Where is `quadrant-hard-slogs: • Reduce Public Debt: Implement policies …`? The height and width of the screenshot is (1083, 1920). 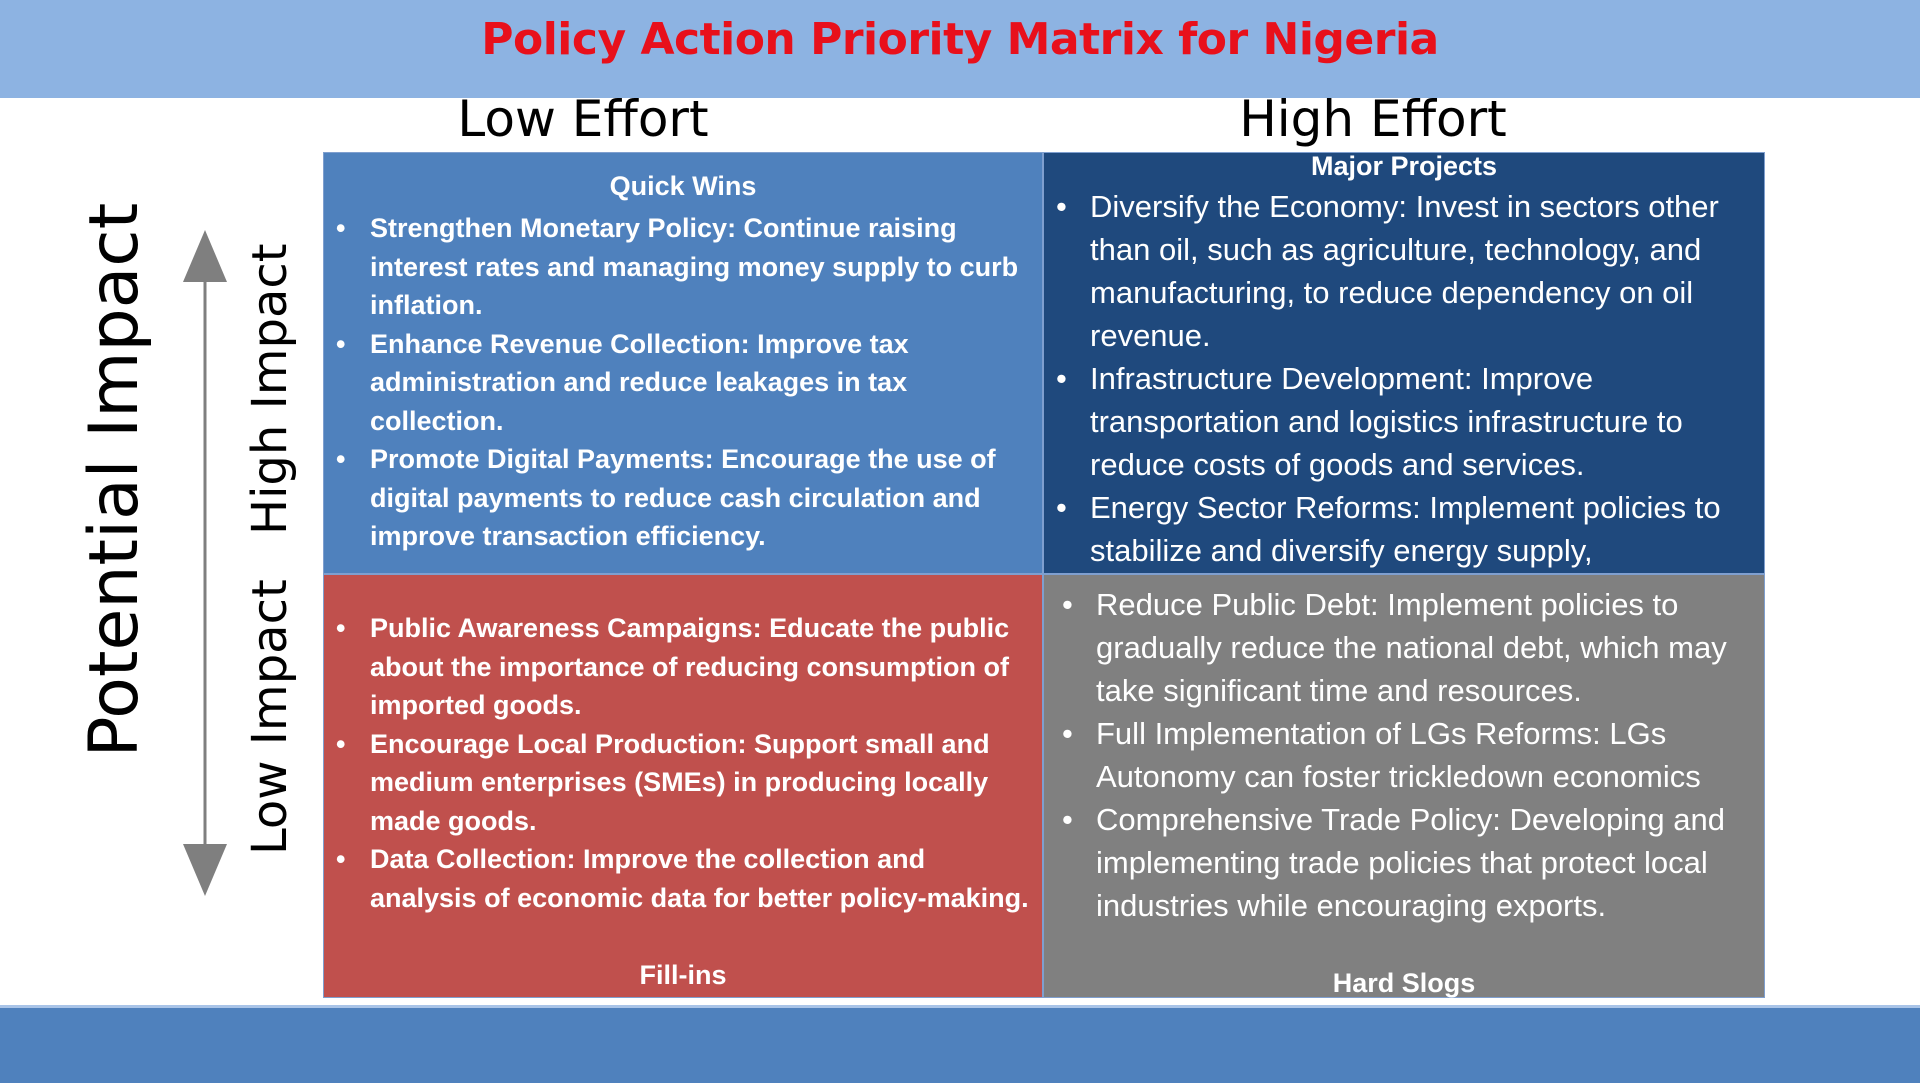
quadrant-hard-slogs: • Reduce Public Debt: Implement policies … is located at coordinates (1404, 786).